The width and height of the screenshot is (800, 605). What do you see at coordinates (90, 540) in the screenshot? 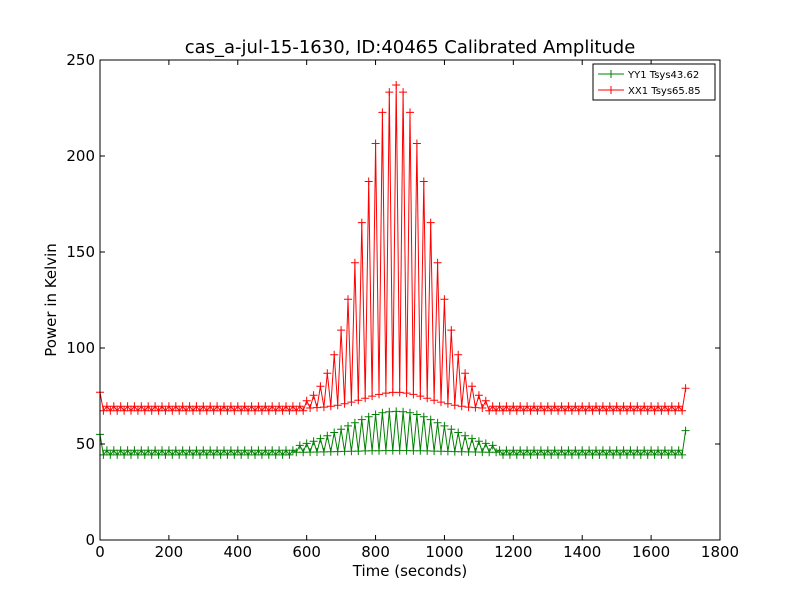
I see `y-tick-label: 0` at bounding box center [90, 540].